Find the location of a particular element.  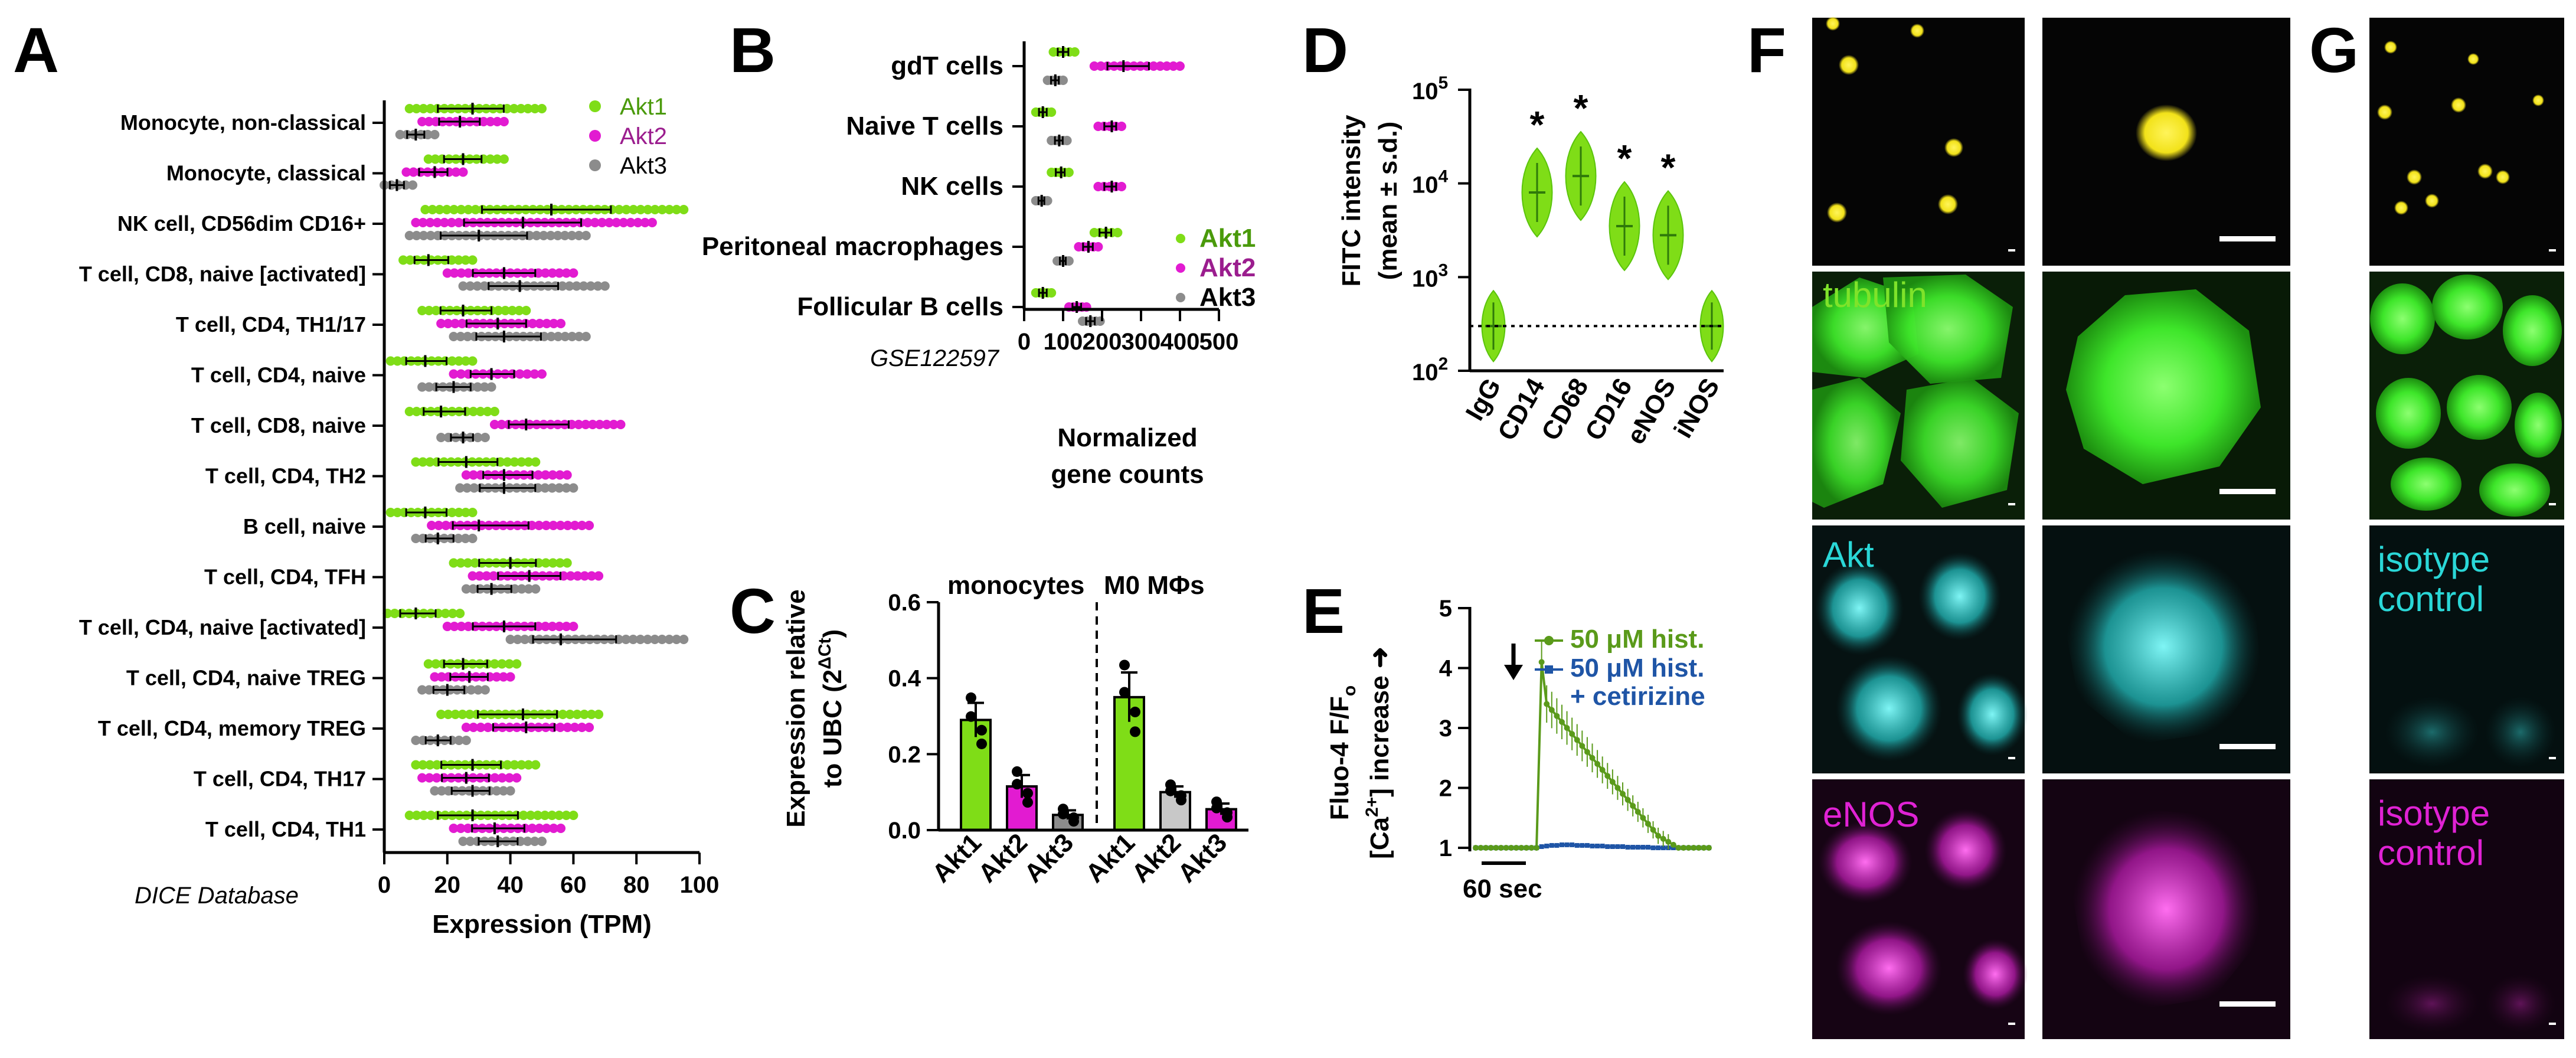

panel-d-y-tick-label: 105 is located at coordinates (1430, 89).